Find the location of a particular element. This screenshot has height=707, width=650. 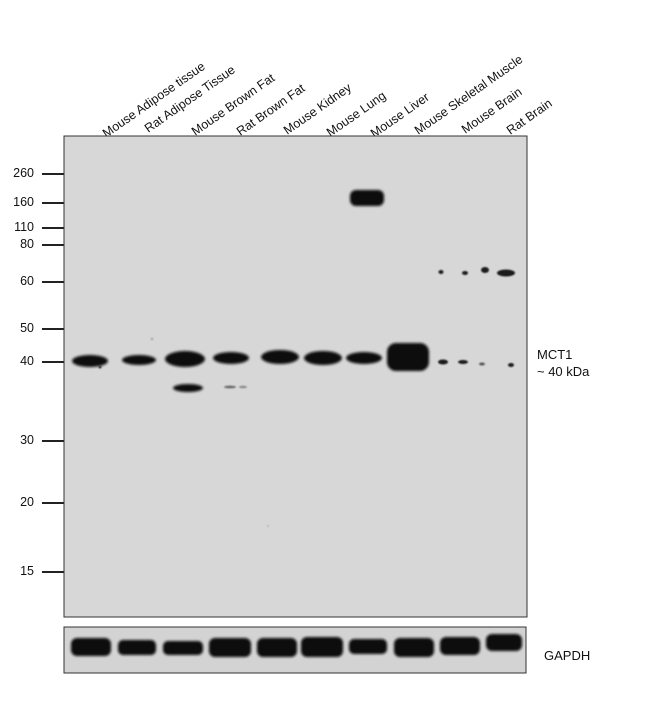

marker-label-60: 60 is located at coordinates (27, 281).